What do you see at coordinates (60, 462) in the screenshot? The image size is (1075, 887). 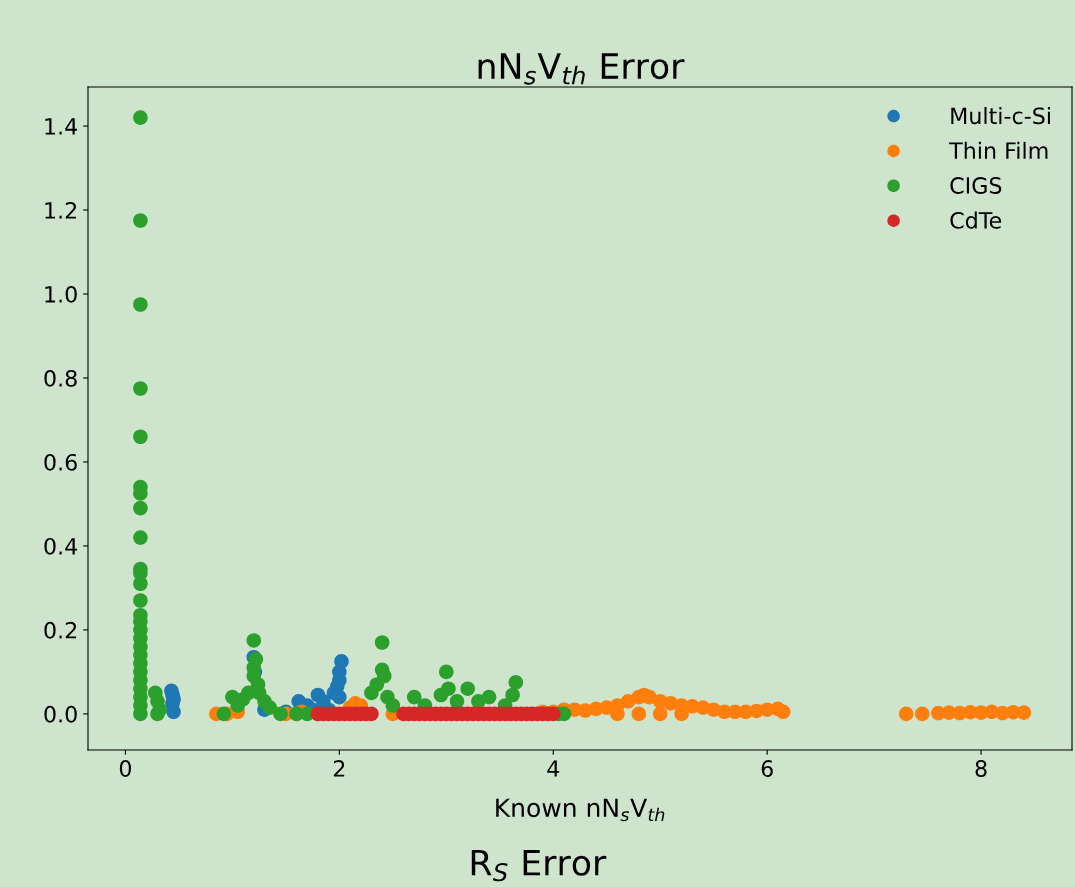 I see `y-tick-label: 0.6` at bounding box center [60, 462].